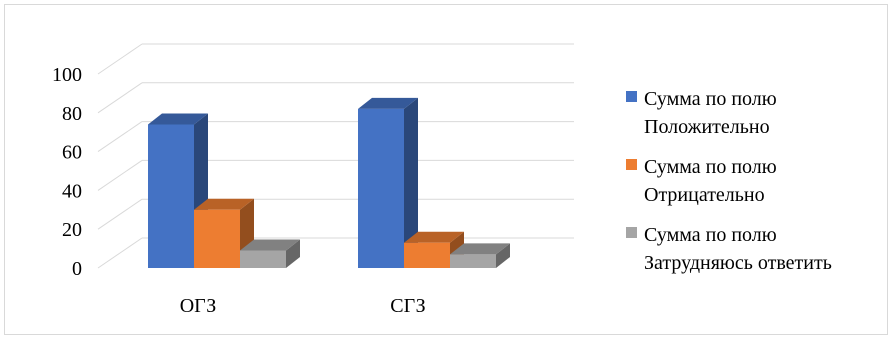 The image size is (892, 339). Describe the element at coordinates (72, 230) in the screenshot. I see `y-tick-label: 20` at that location.